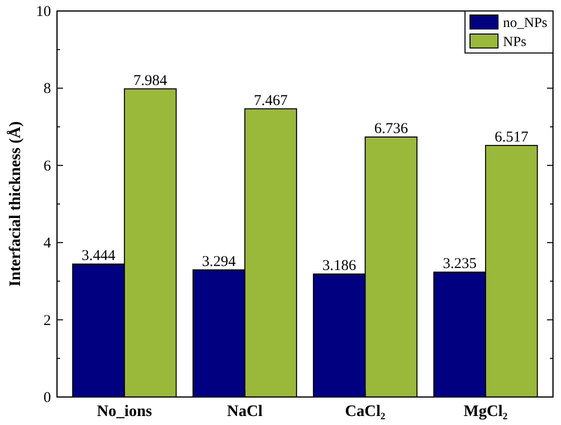 Image resolution: width=561 pixels, height=425 pixels. Describe the element at coordinates (47, 320) in the screenshot. I see `y-tick-label: 2` at that location.